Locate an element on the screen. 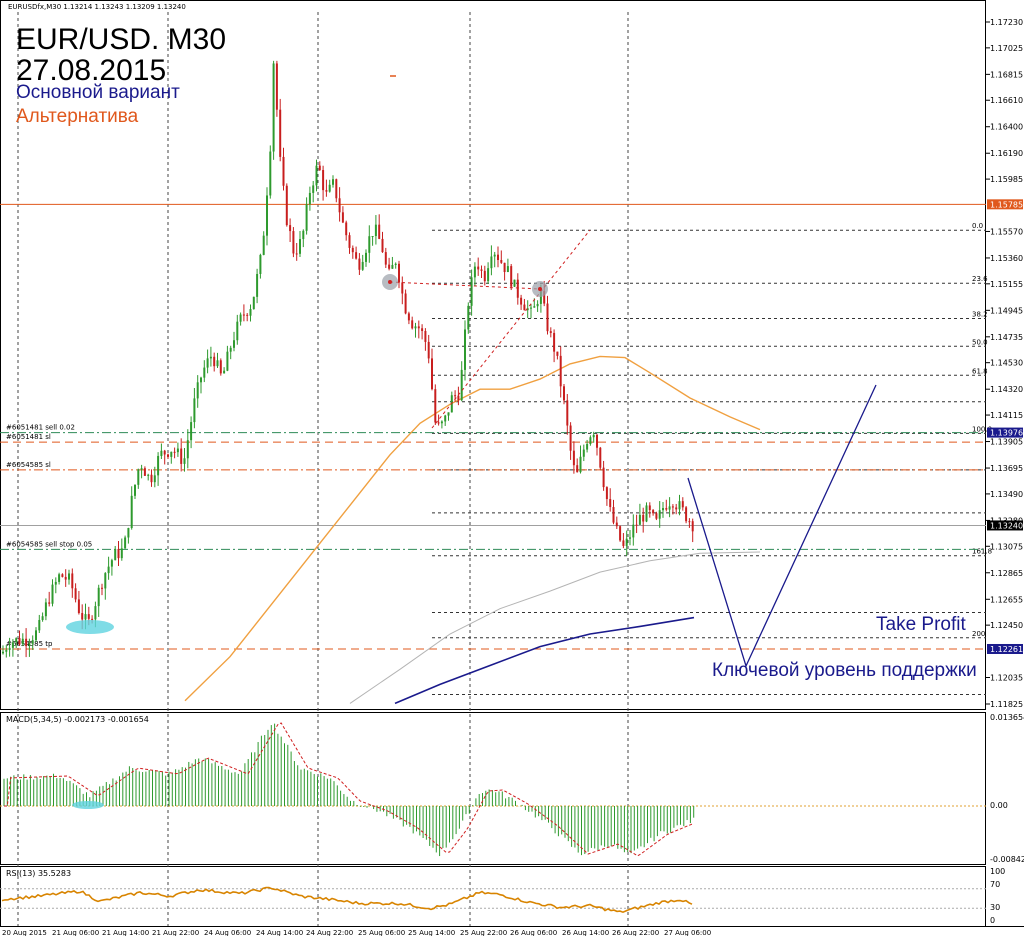  price-tick-label-22: 1.12450 is located at coordinates (1006, 625).